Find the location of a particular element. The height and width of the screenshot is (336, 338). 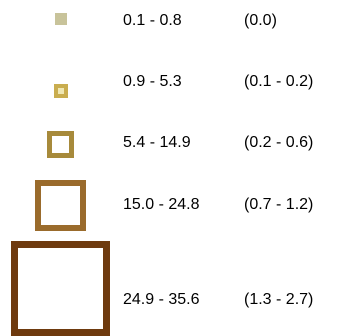

legend-range-label: 5.4 - 14.9 is located at coordinates (157, 142).